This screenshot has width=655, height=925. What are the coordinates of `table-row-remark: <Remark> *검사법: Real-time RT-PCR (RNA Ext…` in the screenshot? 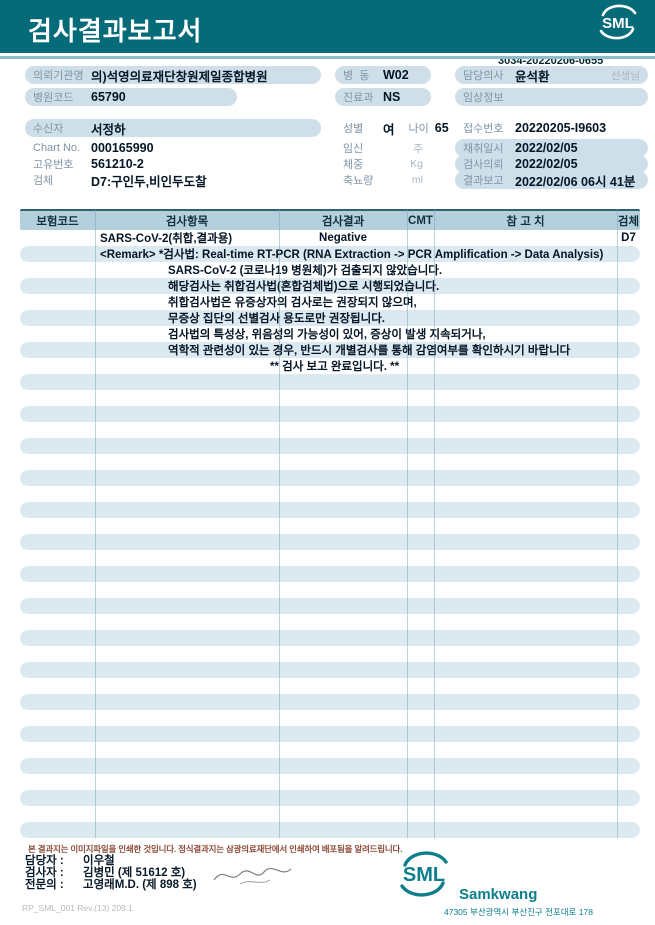 It's located at (330, 254).